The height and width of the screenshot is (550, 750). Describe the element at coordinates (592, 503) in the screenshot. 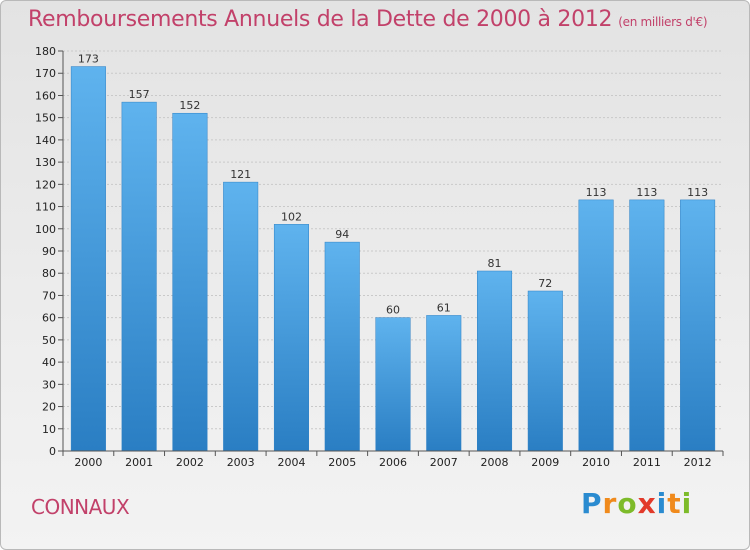

I see `logo-letter: P` at that location.